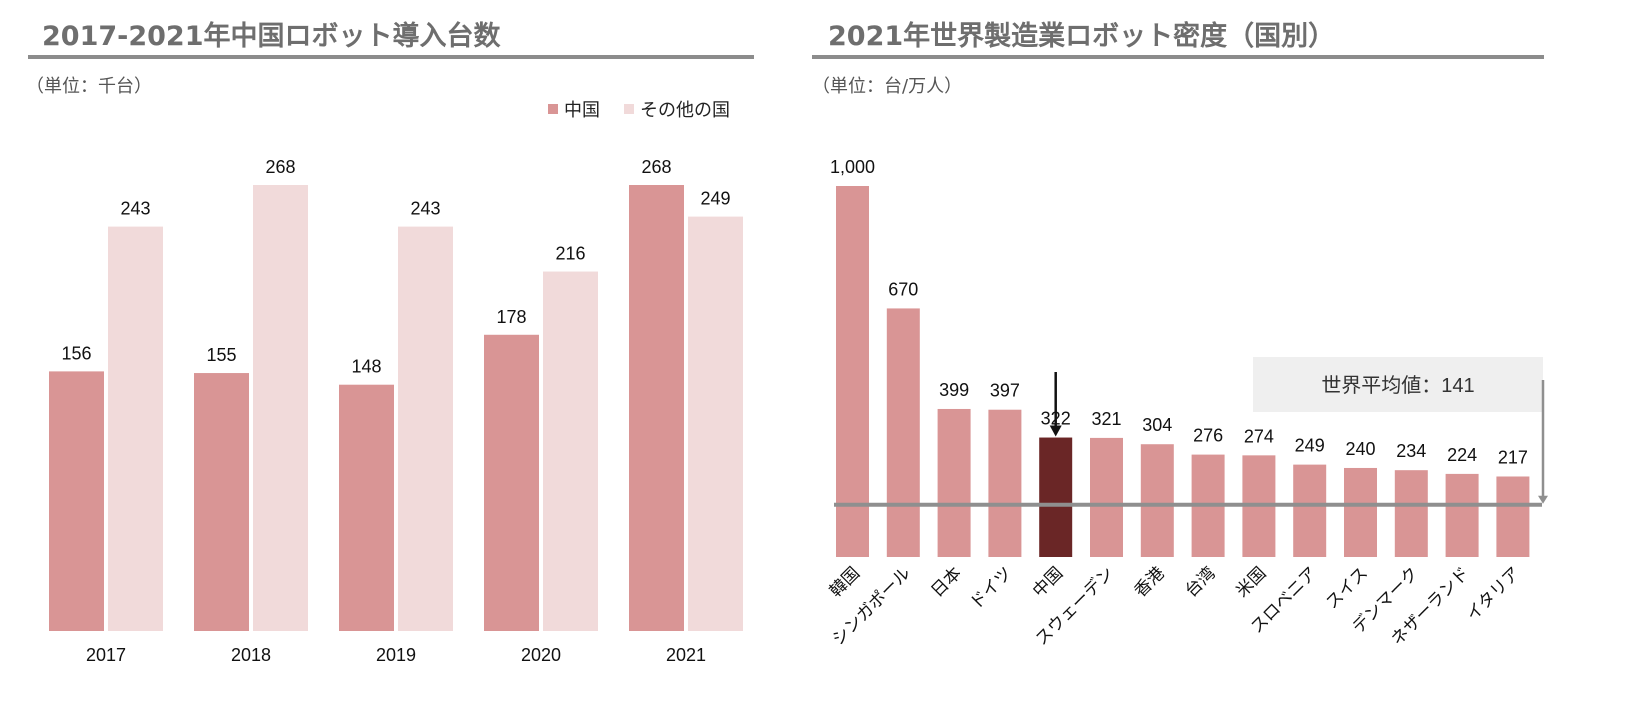  Describe the element at coordinates (1056, 497) in the screenshot. I see `bar-中国` at that location.